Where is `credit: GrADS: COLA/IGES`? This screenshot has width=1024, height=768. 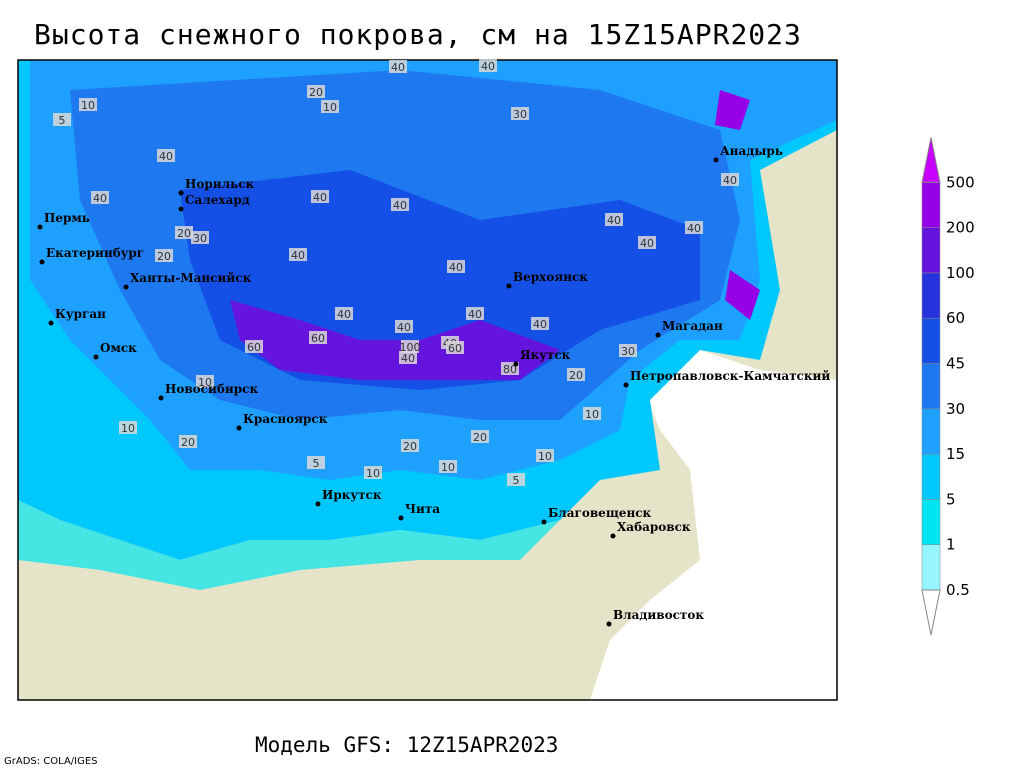
credit: GrADS: COLA/IGES is located at coordinates (51, 761).